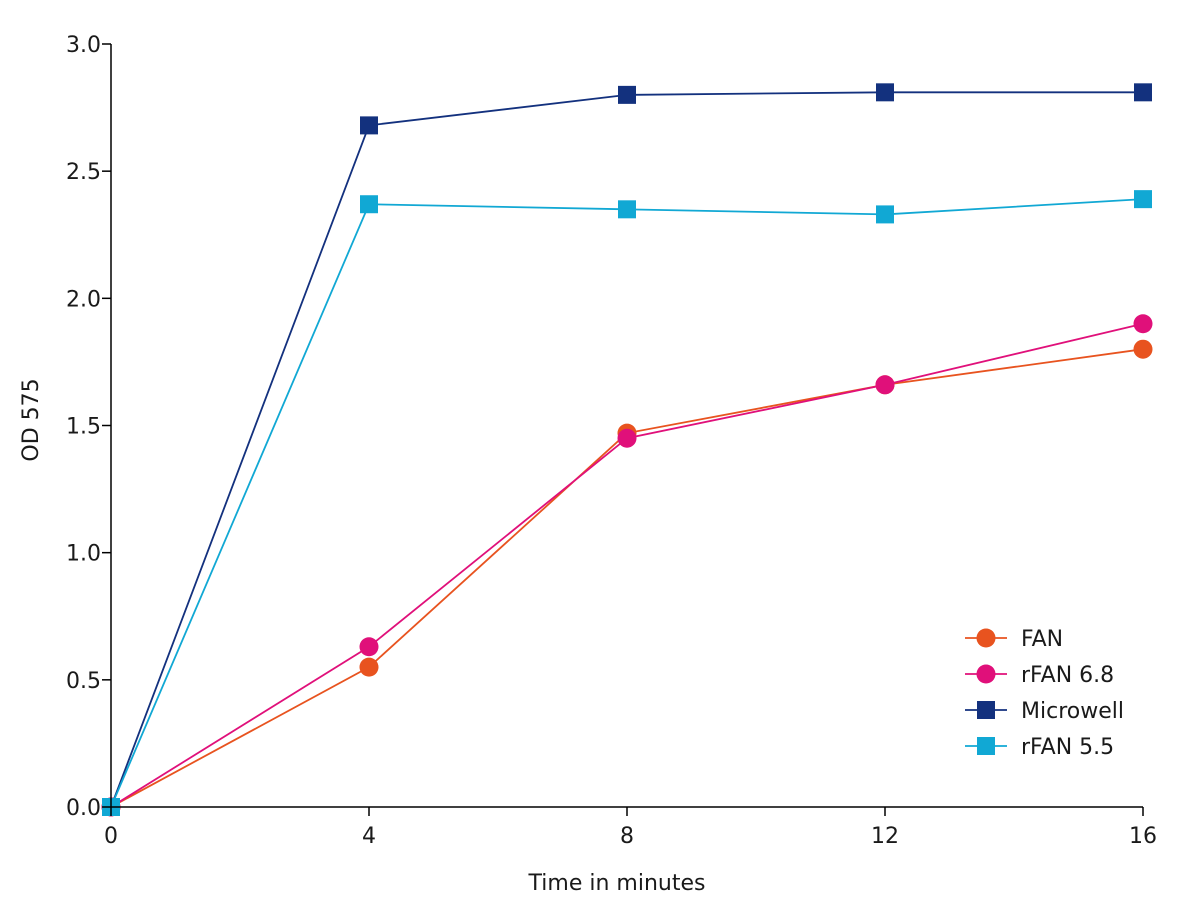 The height and width of the screenshot is (917, 1200). Describe the element at coordinates (1067, 675) in the screenshot. I see `legend-label: rFAN 6.8` at that location.